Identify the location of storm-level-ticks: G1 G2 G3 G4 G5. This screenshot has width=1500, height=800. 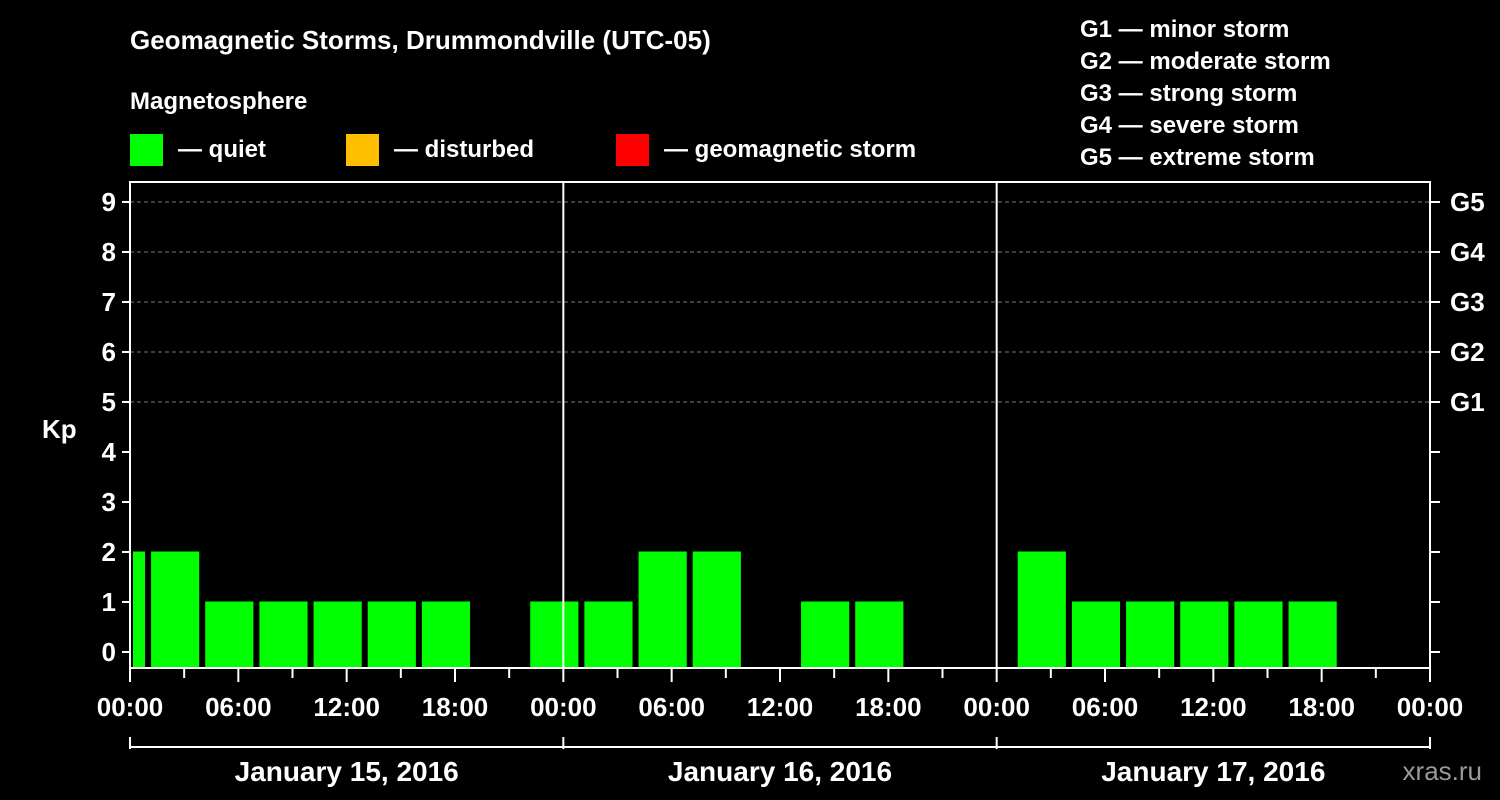
(1457, 420).